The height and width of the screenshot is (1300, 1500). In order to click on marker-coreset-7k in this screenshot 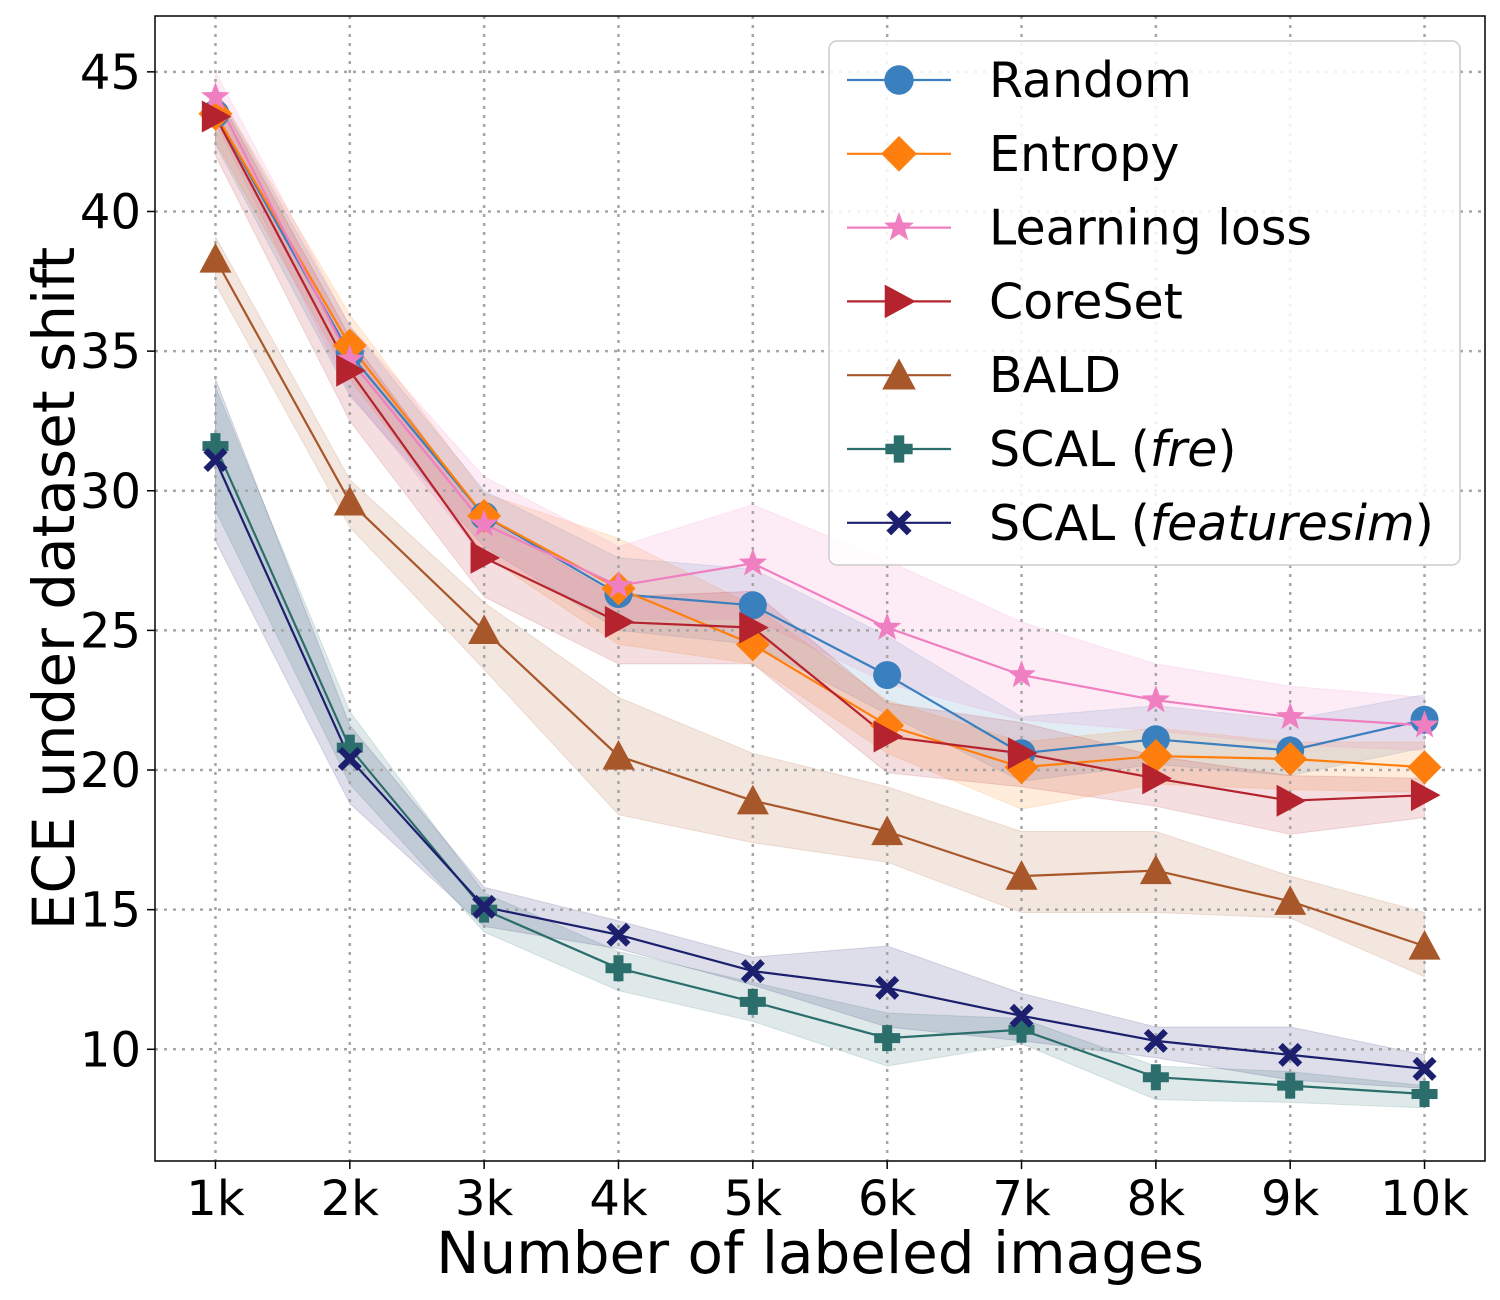, I will do `click(1022, 753)`.